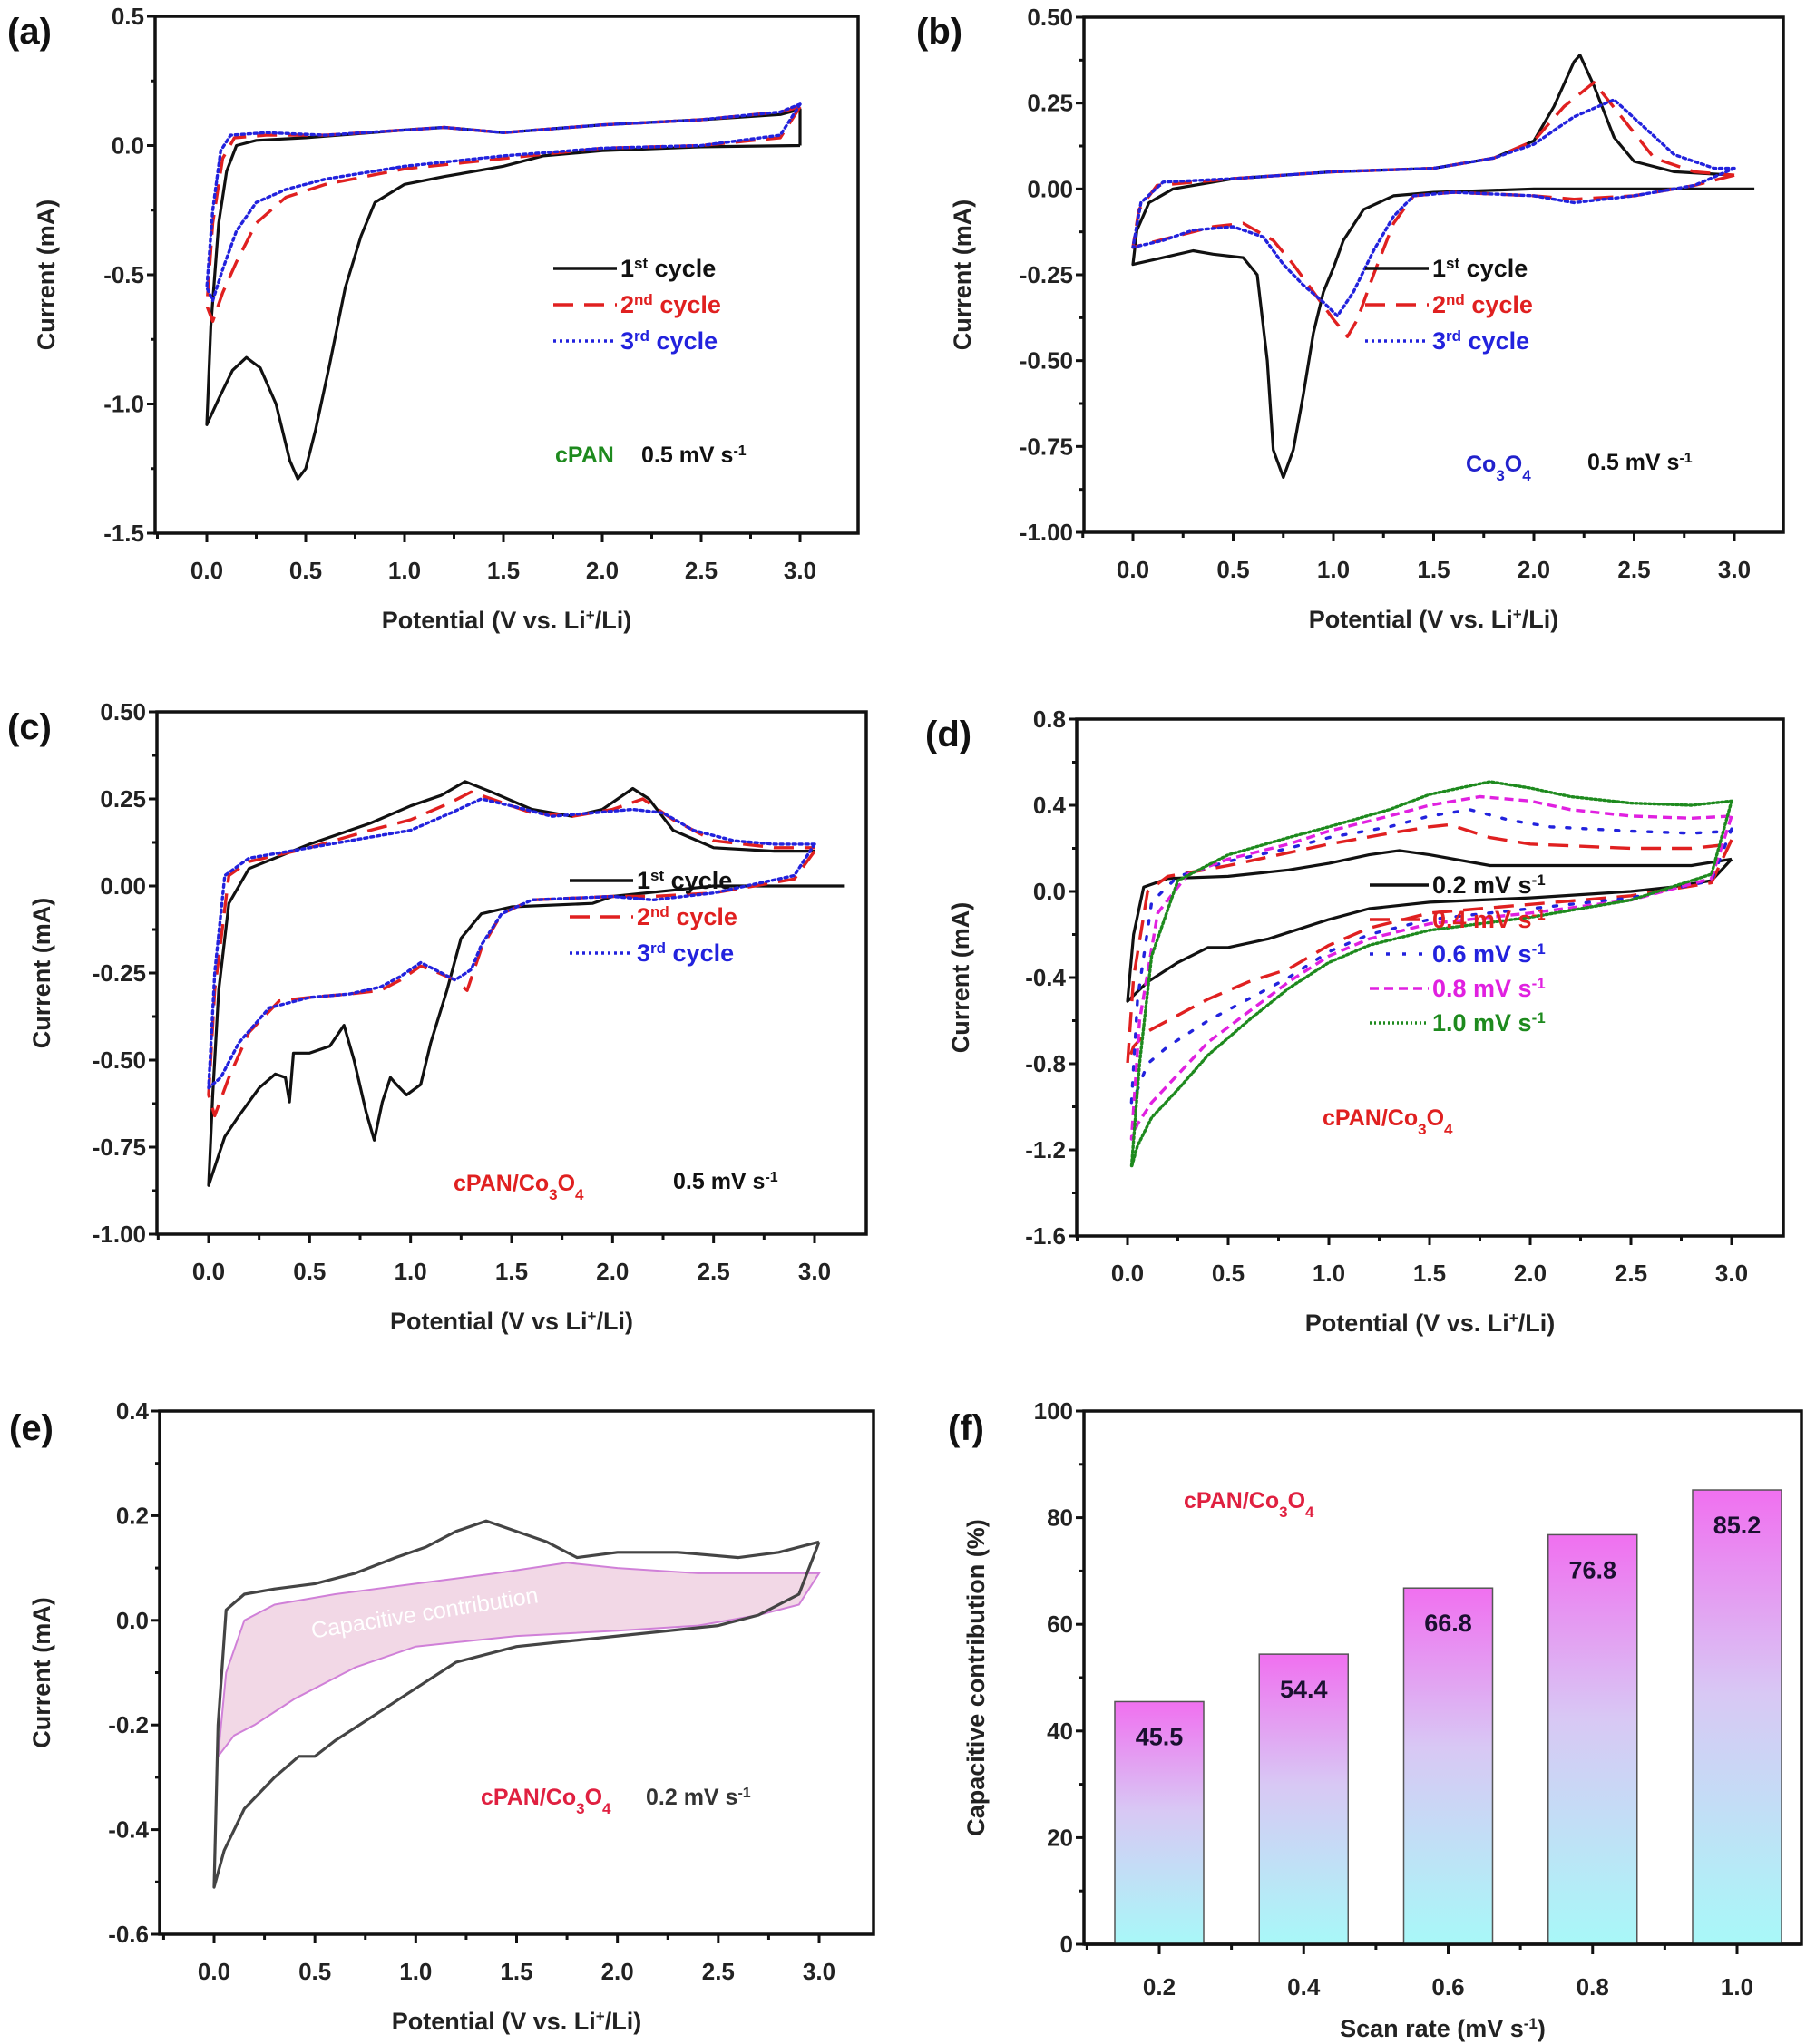 The width and height of the screenshot is (1806, 2044). I want to click on bar-0.6, so click(1448, 1766).